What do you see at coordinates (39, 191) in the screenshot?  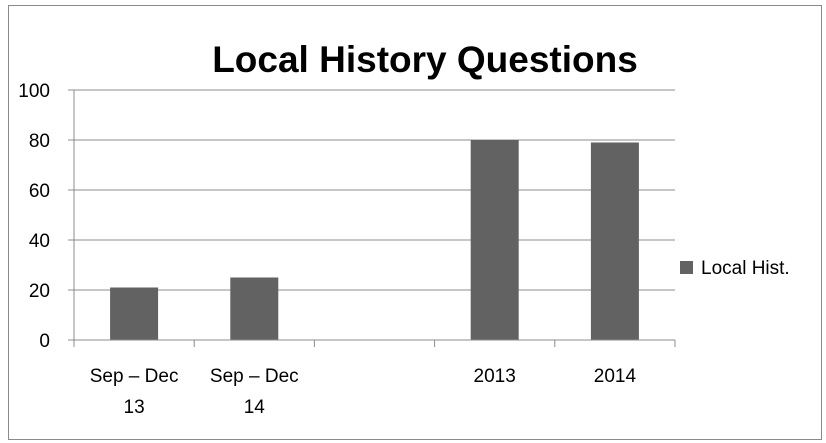 I see `y-tick-label: 60` at bounding box center [39, 191].